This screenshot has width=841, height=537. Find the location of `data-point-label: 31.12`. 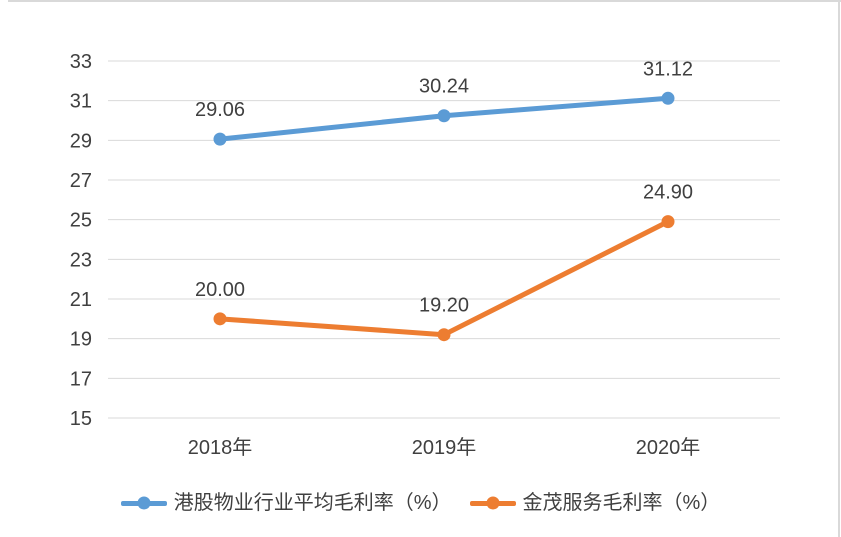

data-point-label: 31.12 is located at coordinates (668, 69).